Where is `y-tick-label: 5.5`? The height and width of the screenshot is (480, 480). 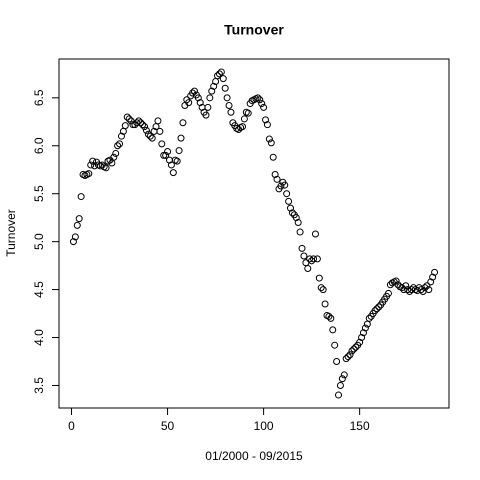 y-tick-label: 5.5 is located at coordinates (39, 193).